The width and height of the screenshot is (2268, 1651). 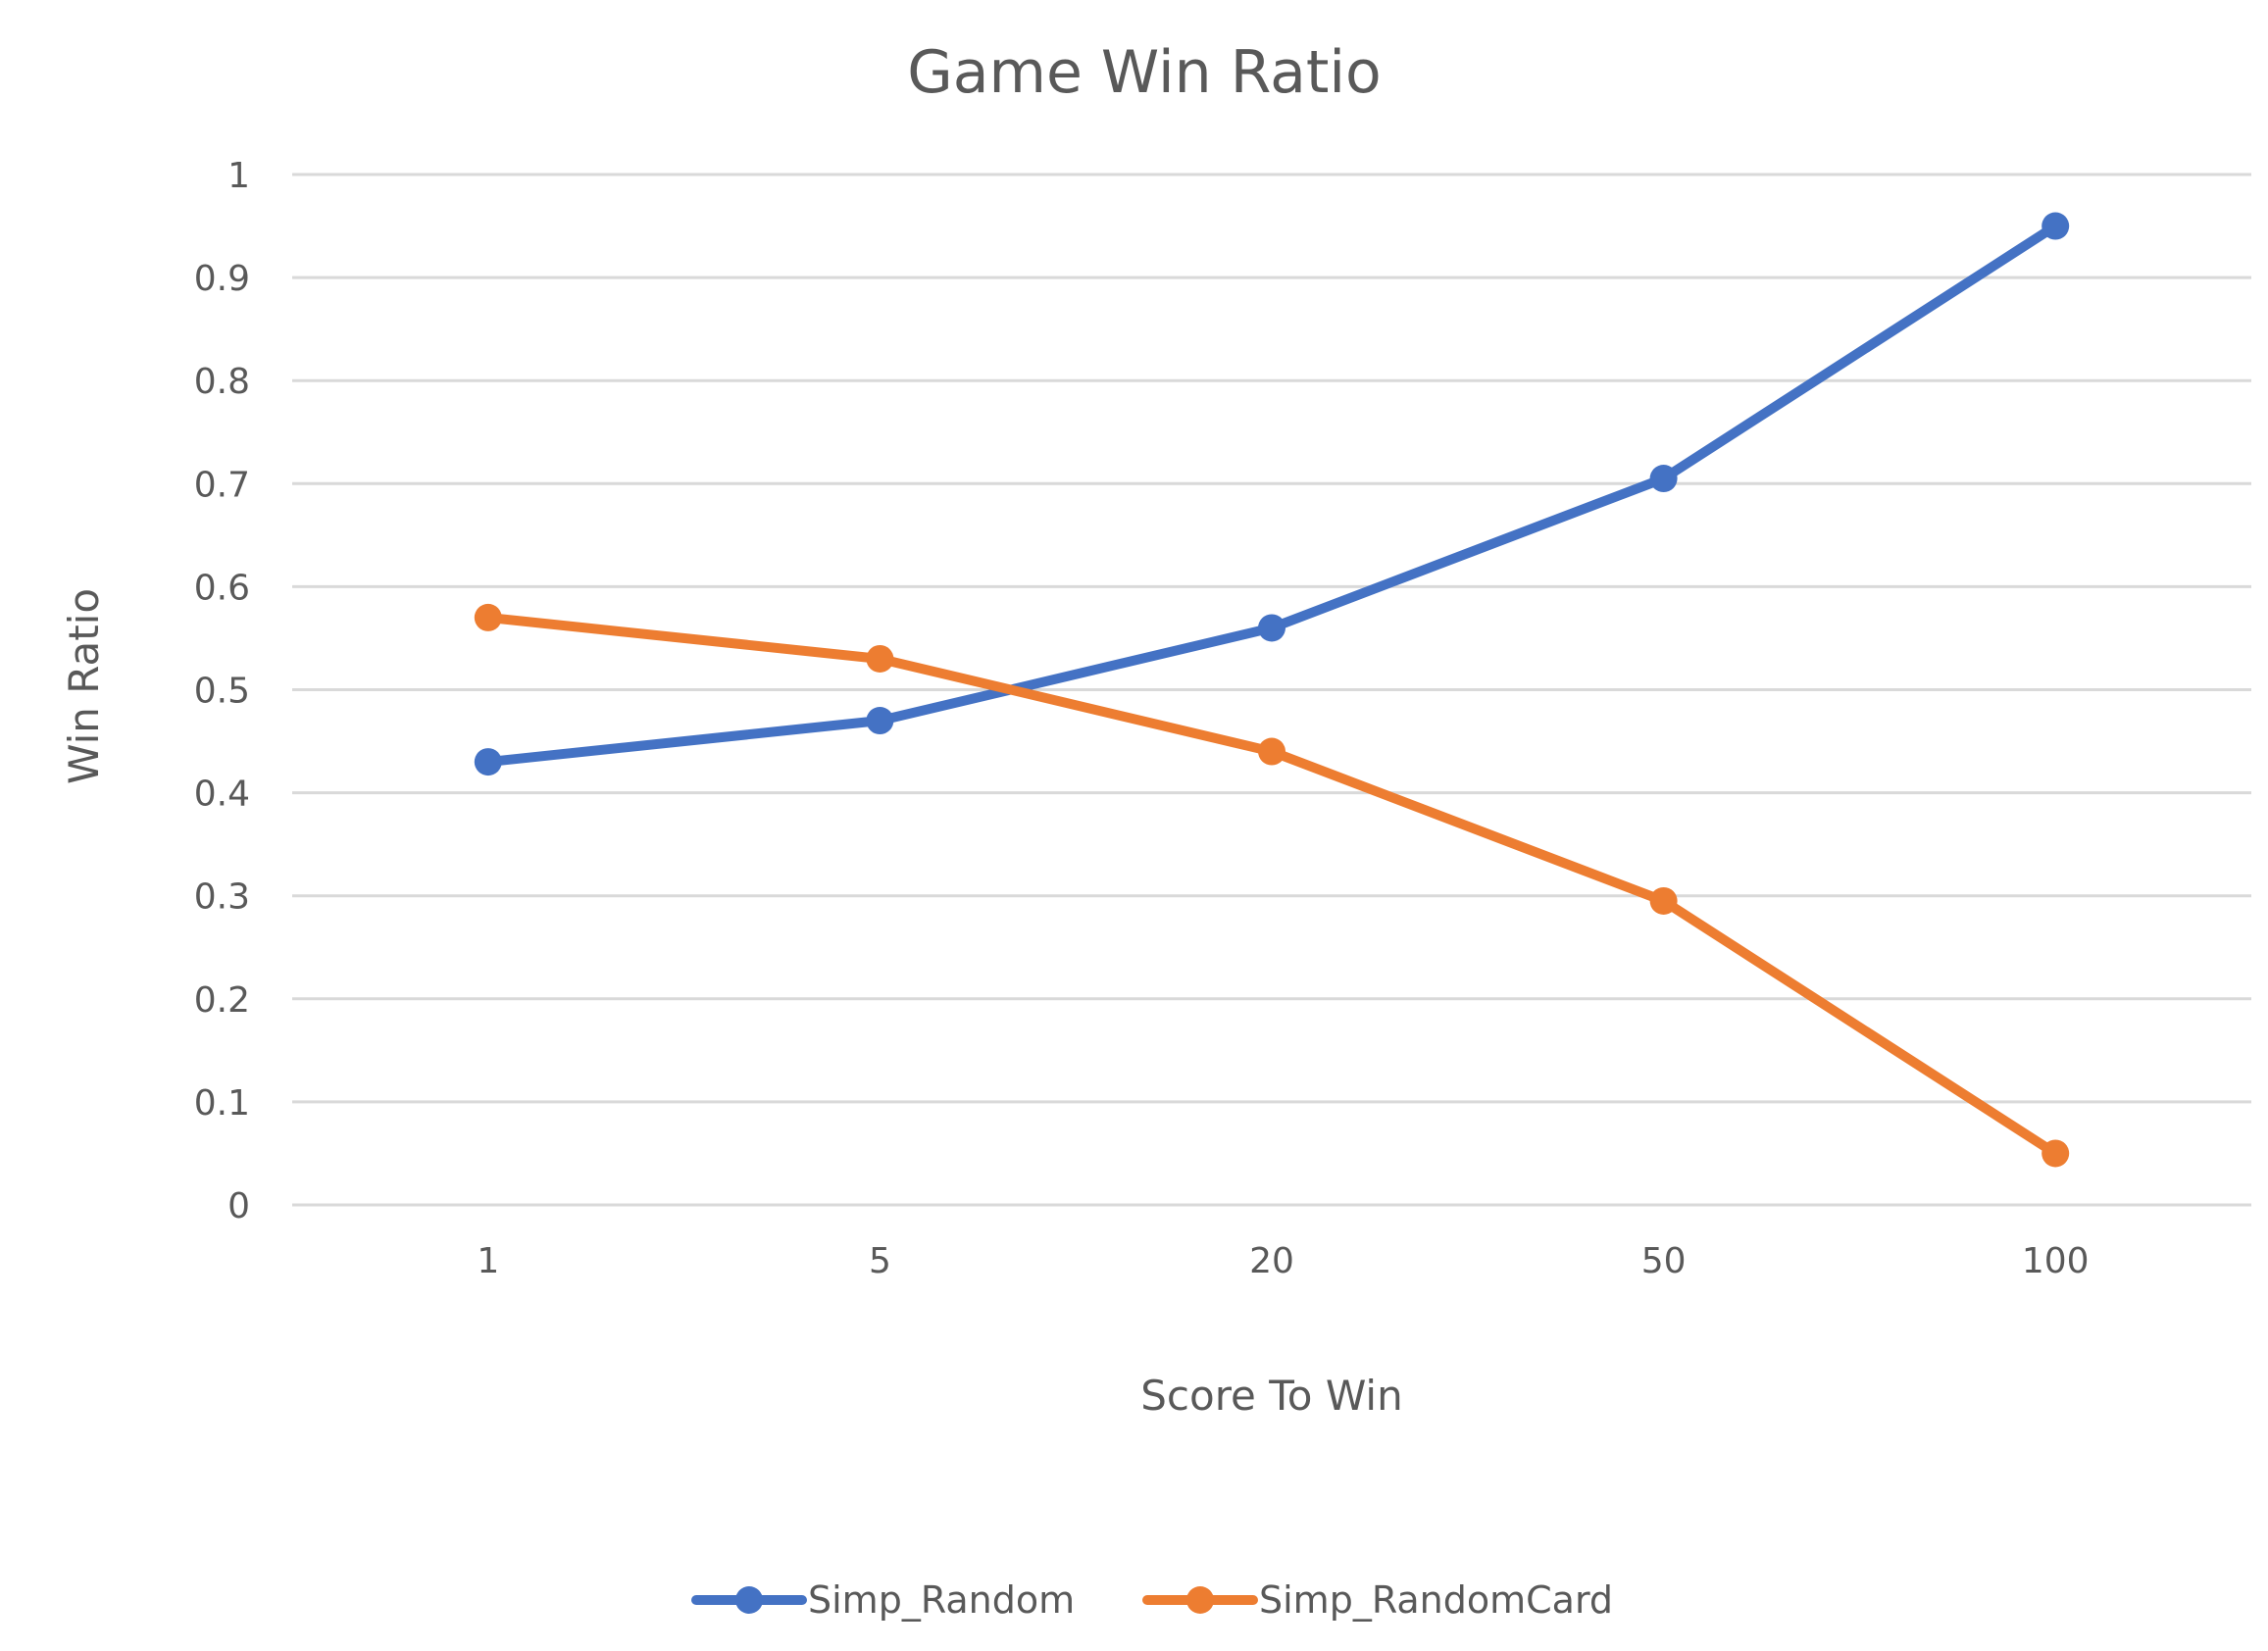 What do you see at coordinates (222, 1000) in the screenshot?
I see `y-tick-label: 0.2` at bounding box center [222, 1000].